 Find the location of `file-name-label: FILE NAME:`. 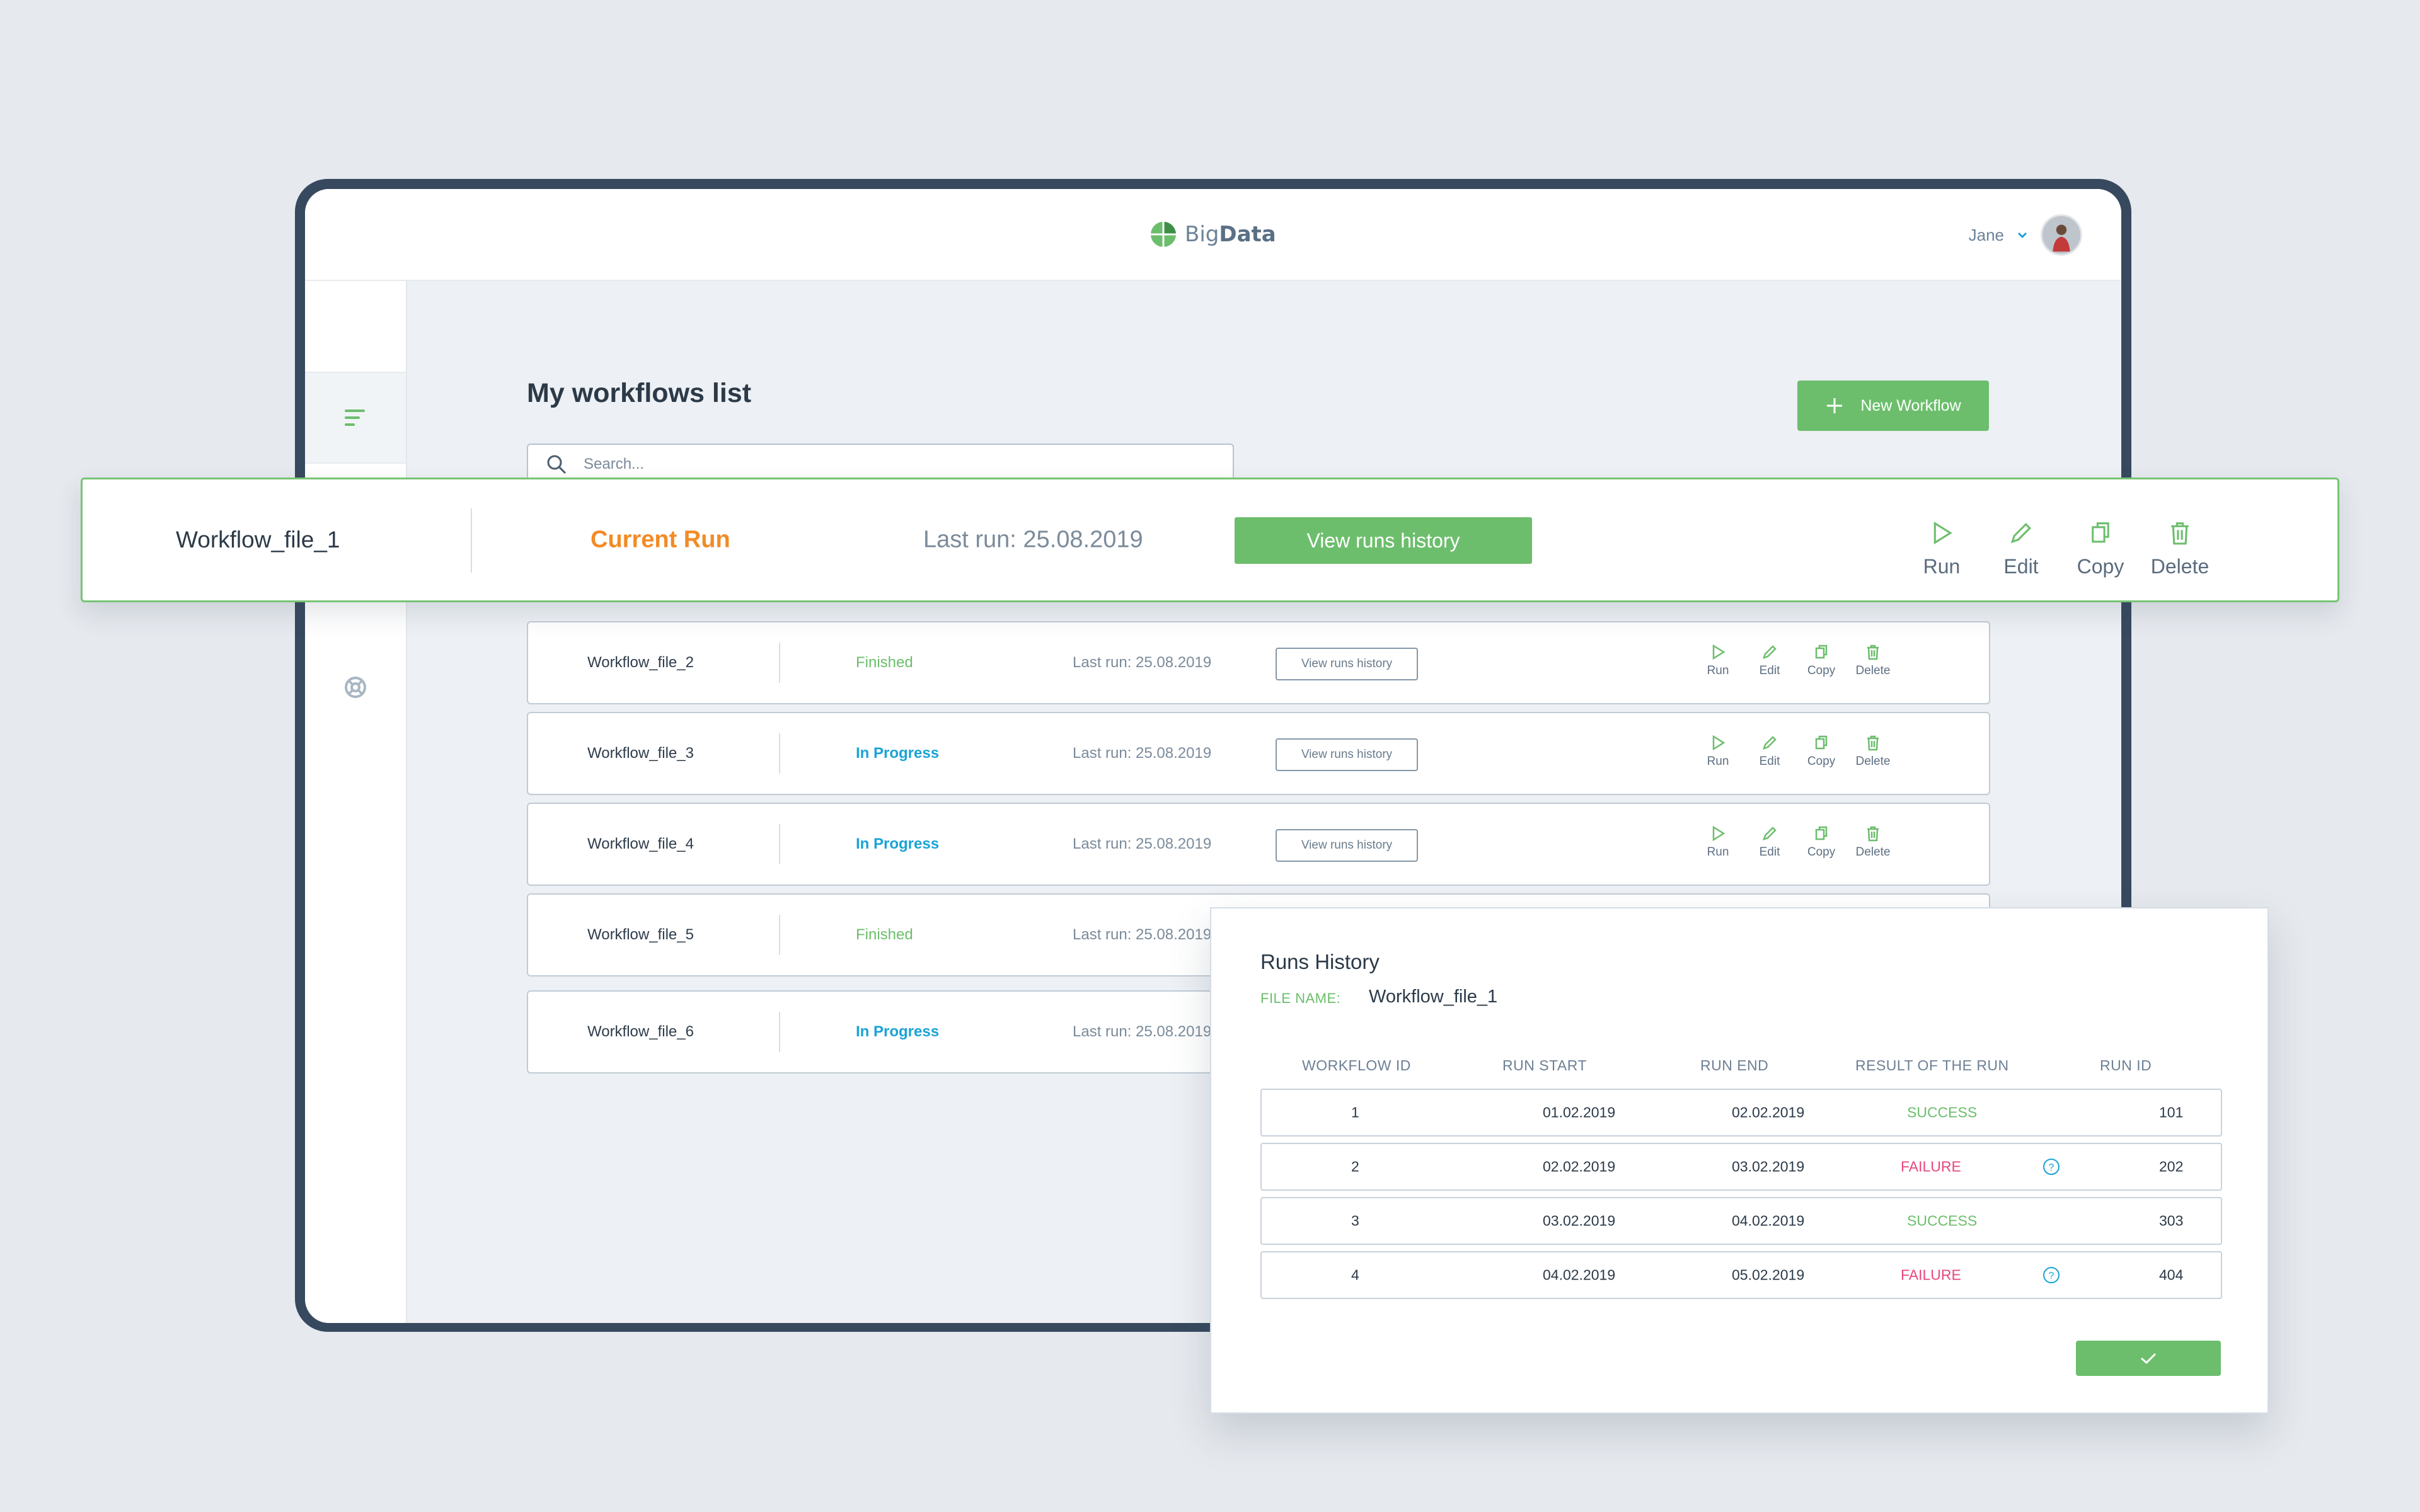

file-name-label: FILE NAME: is located at coordinates (1301, 998).